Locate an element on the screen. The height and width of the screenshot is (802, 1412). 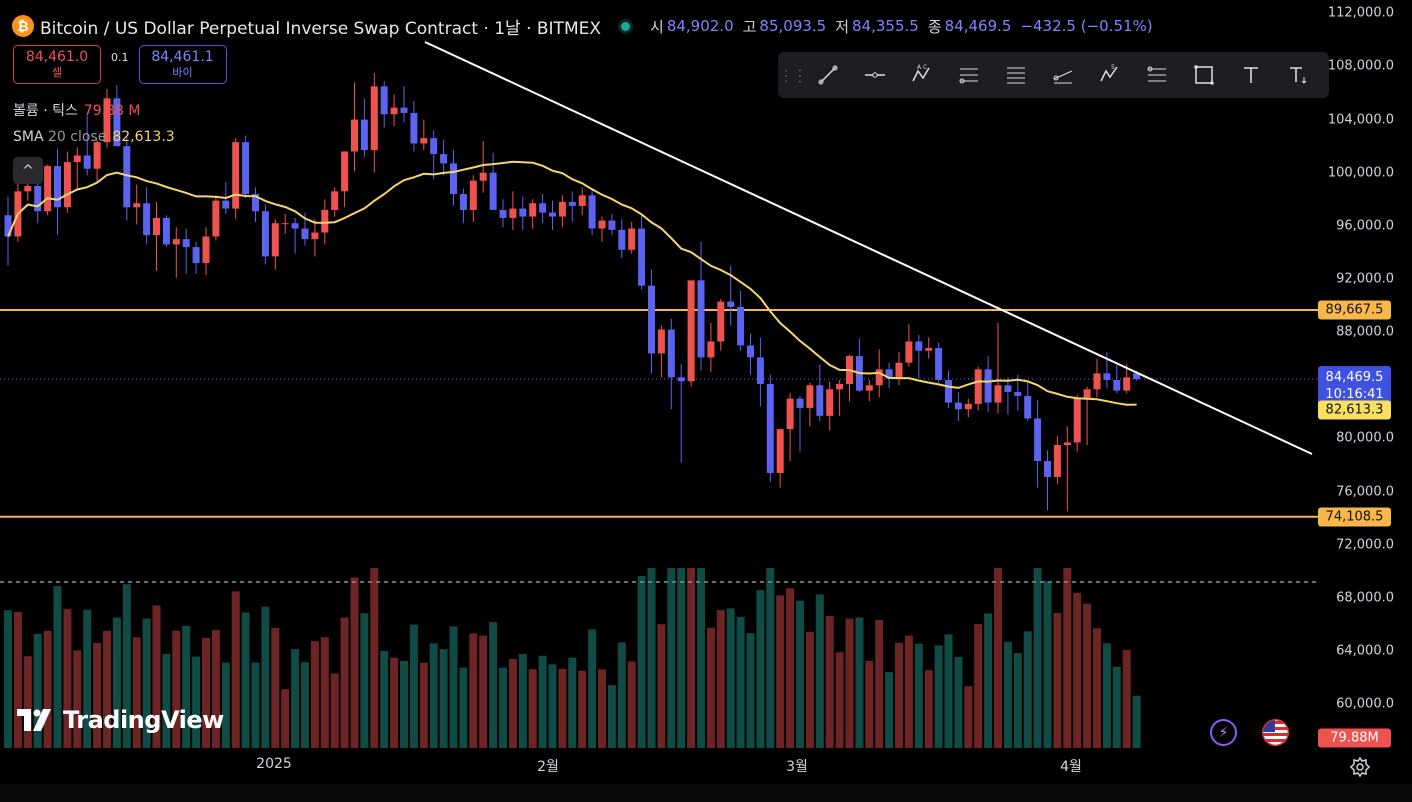
sma-price-tag: 82,613.3 is located at coordinates (1354, 410).